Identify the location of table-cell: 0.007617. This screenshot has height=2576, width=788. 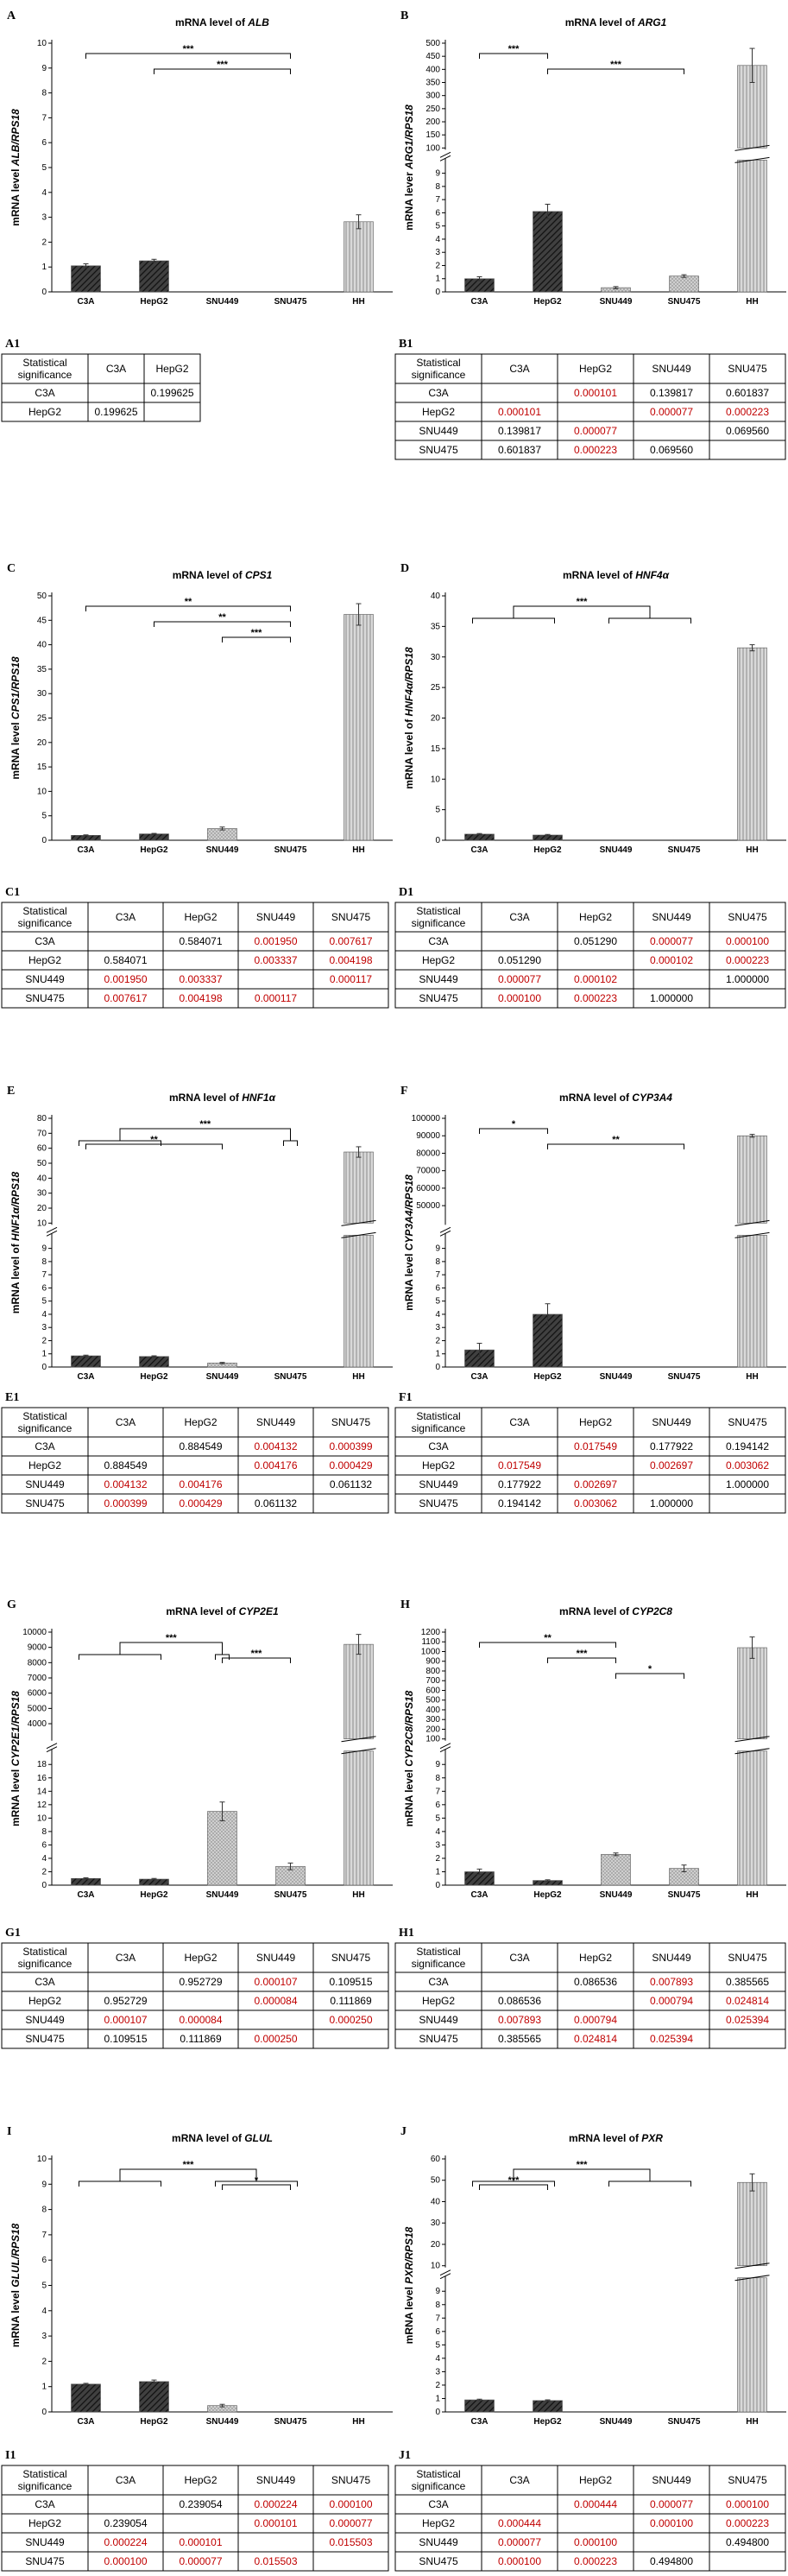
(125, 998).